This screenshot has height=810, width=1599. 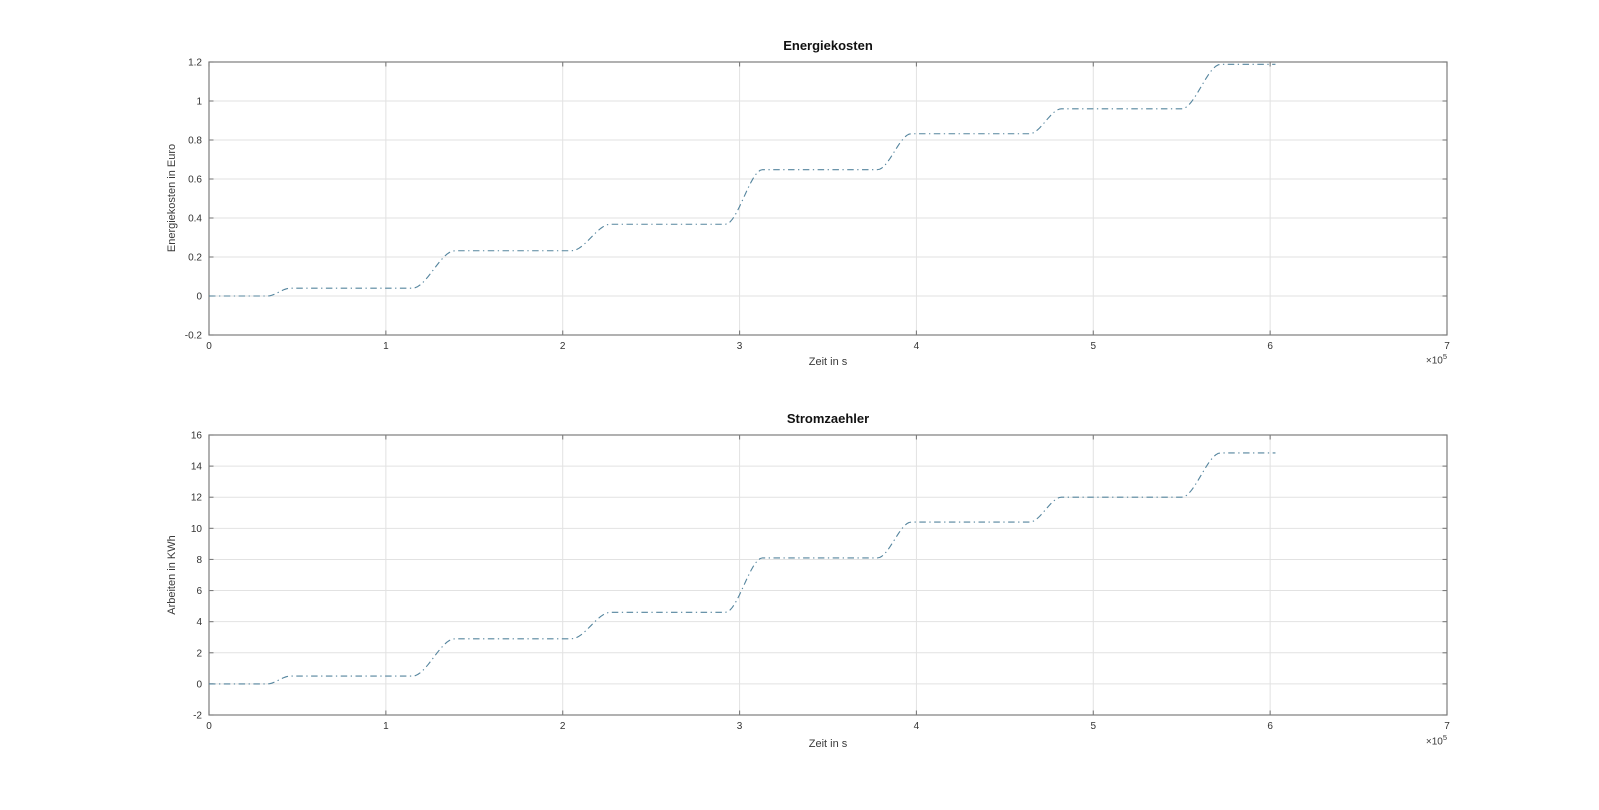 What do you see at coordinates (828, 418) in the screenshot?
I see `plot-title-stromzaehler: Stromzaehler` at bounding box center [828, 418].